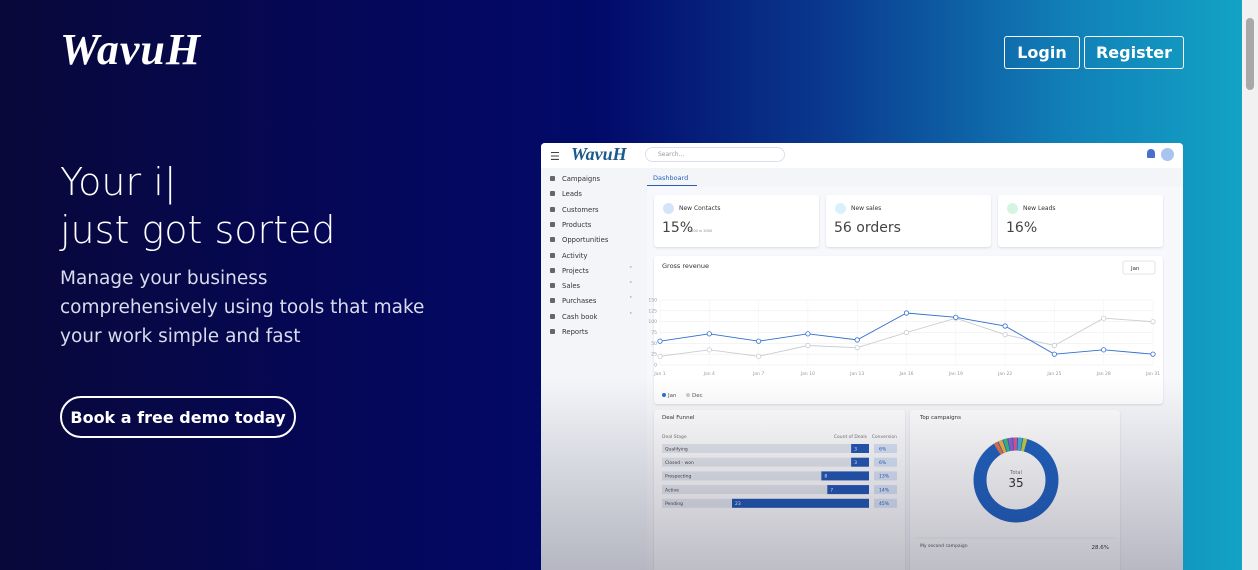  What do you see at coordinates (1151, 153) in the screenshot?
I see `bell-icon` at bounding box center [1151, 153].